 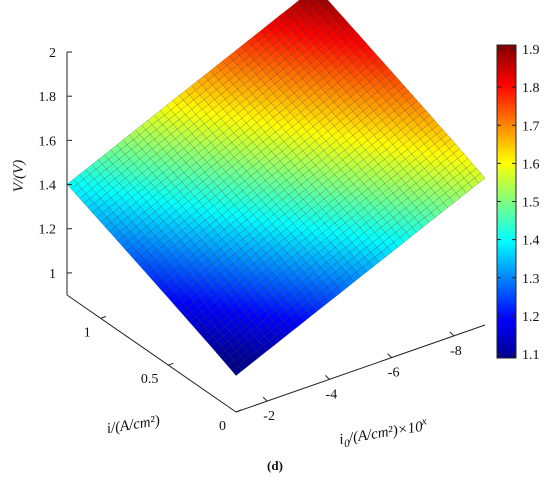 What do you see at coordinates (55, 164) in the screenshot?
I see `z-axis-ticks: 1 1.2 1.4 1.6 1.8 2` at bounding box center [55, 164].